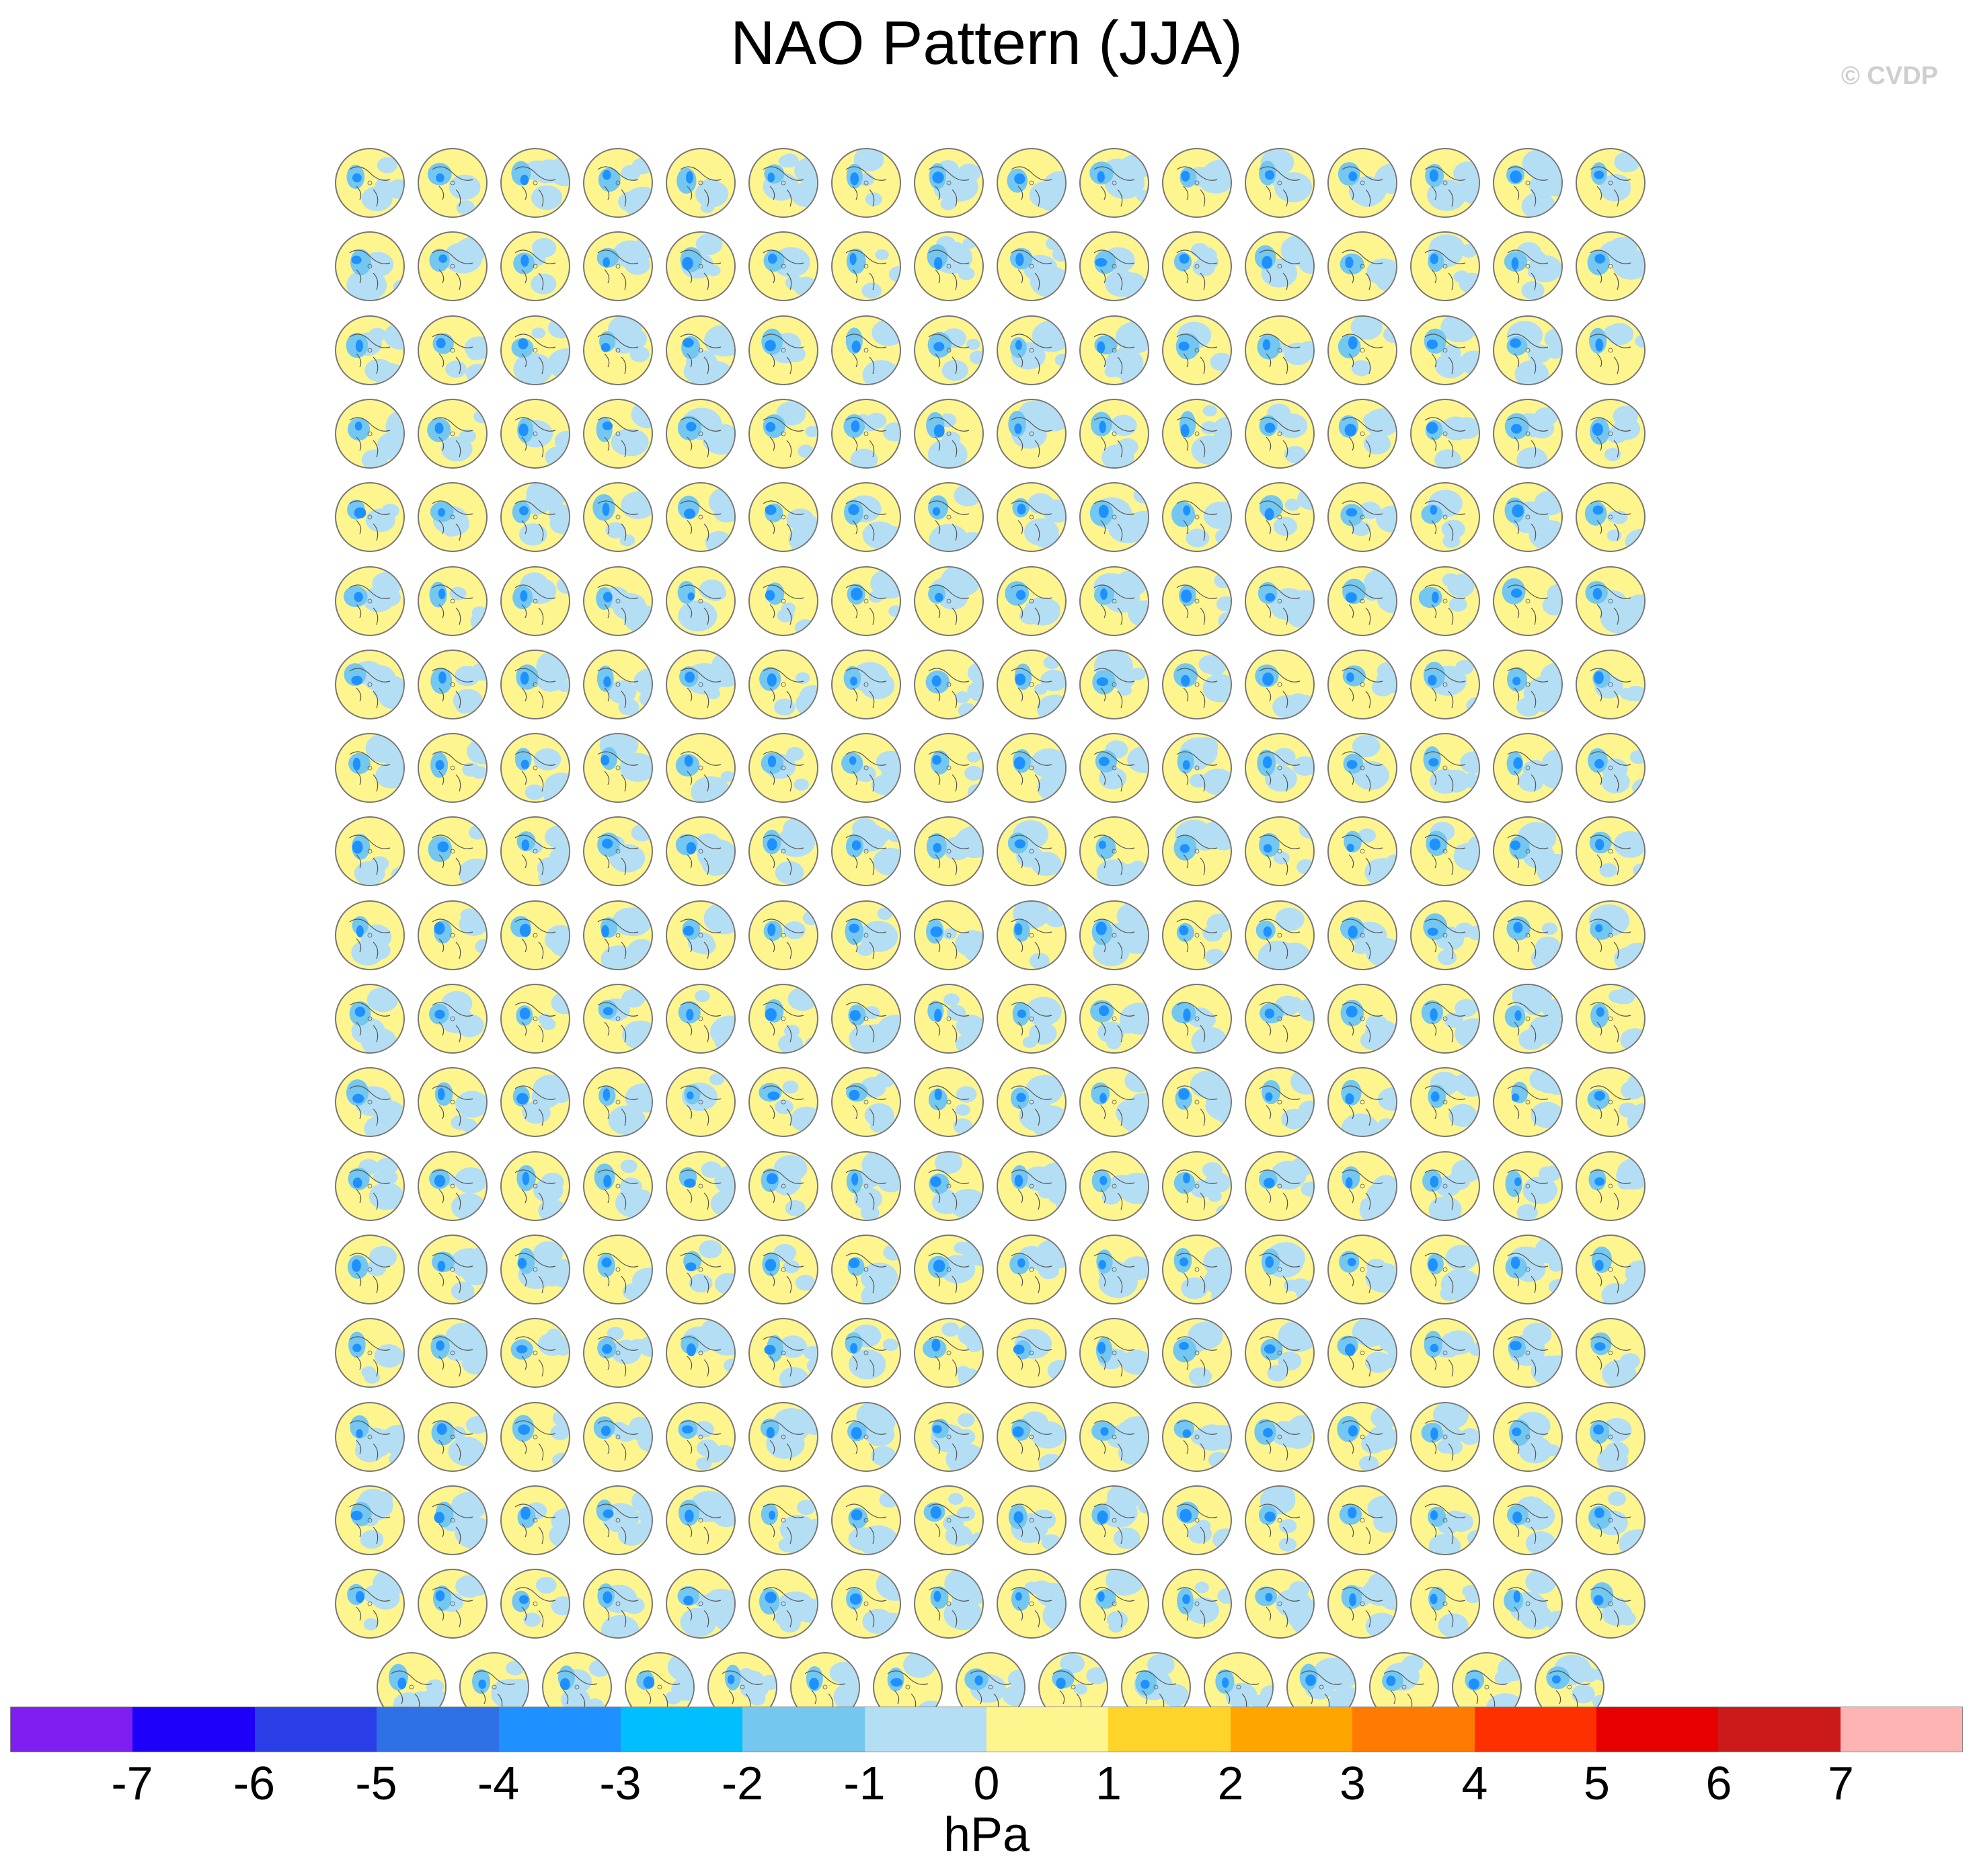  Describe the element at coordinates (255, 1783) in the screenshot. I see `colorbar-tick-label: -6` at that location.